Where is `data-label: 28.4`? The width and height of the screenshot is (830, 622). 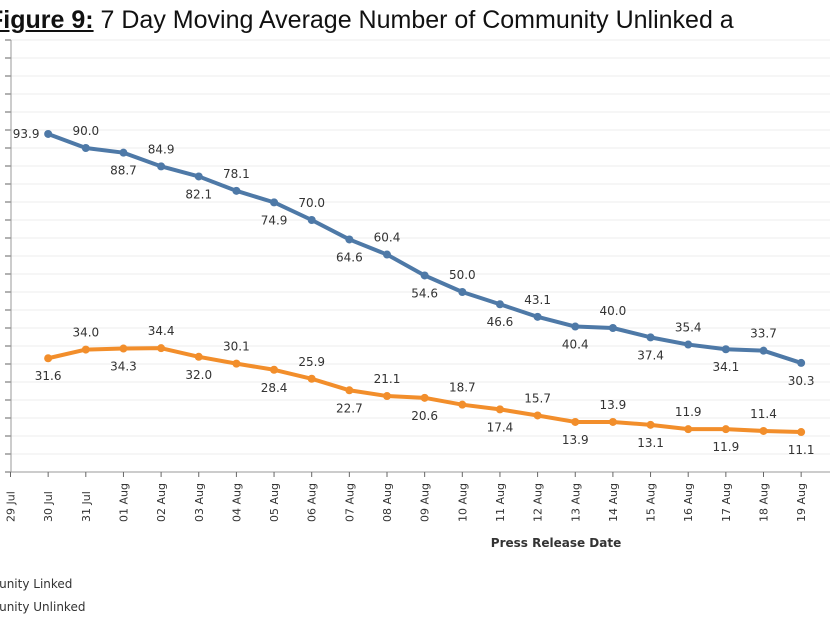
data-label: 28.4 is located at coordinates (274, 388).